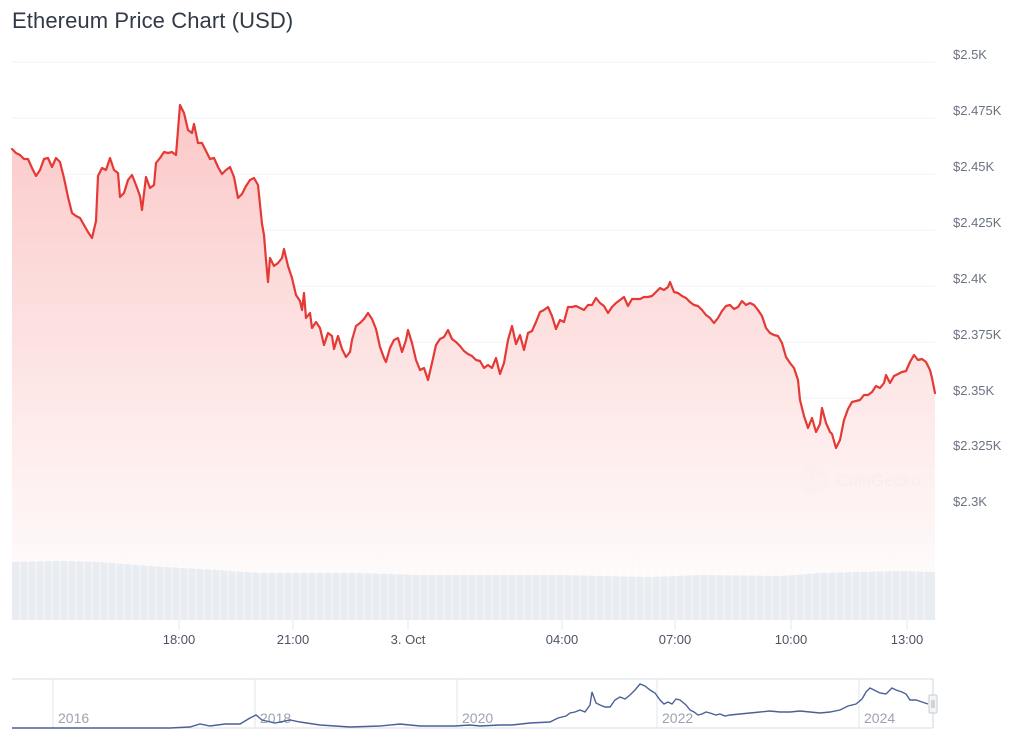  What do you see at coordinates (791, 639) in the screenshot?
I see `x-tick: 10:00` at bounding box center [791, 639].